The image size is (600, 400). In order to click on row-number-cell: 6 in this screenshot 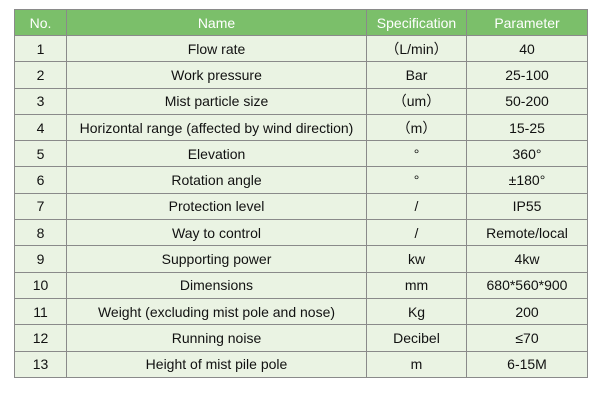, I will do `click(40, 180)`.